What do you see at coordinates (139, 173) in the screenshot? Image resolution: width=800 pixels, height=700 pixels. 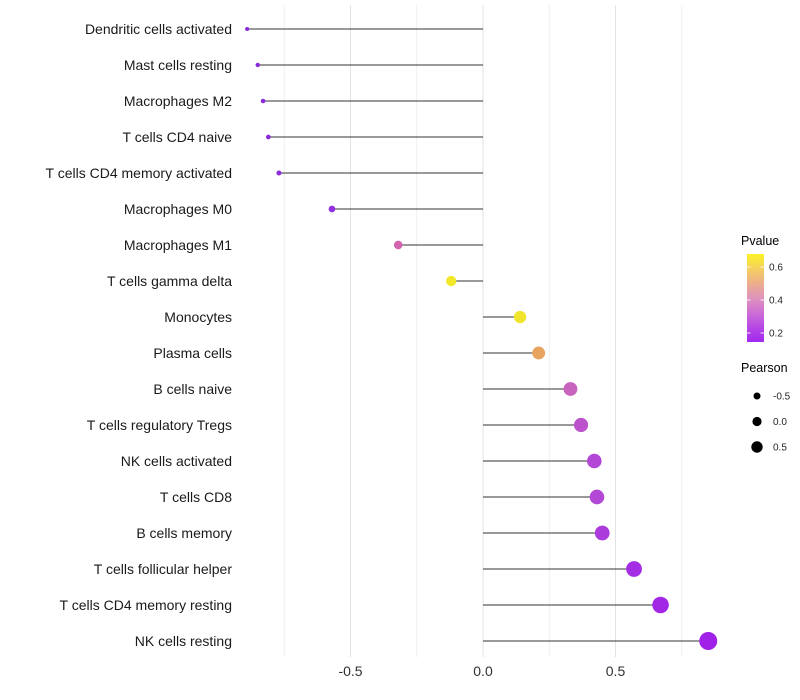 I see `y-axis-label: T cells CD4 memory activated` at bounding box center [139, 173].